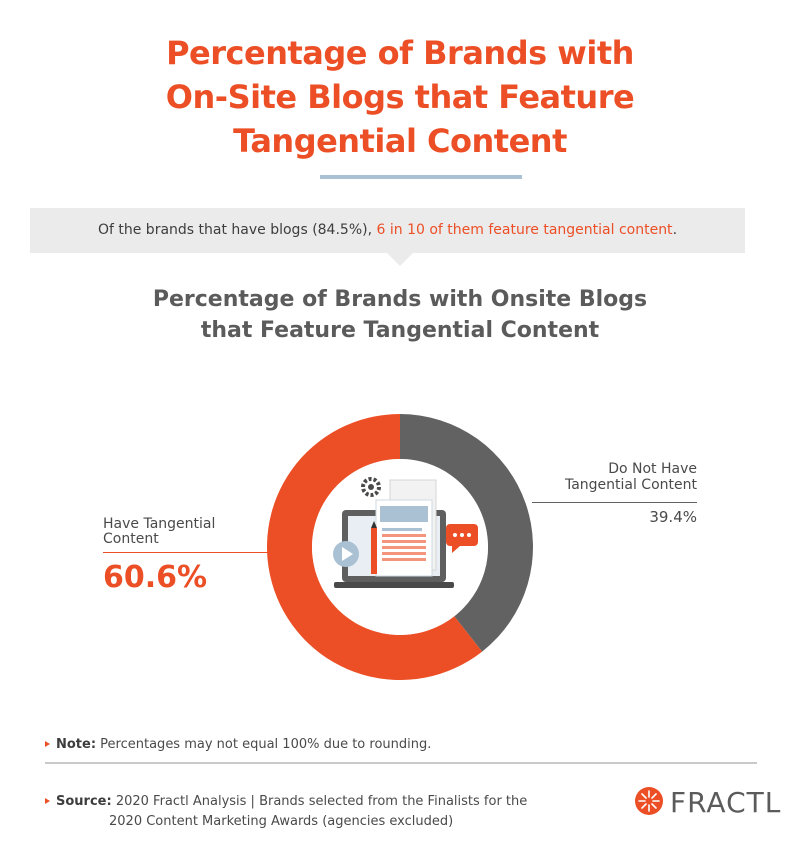 The height and width of the screenshot is (854, 800). I want to click on donut-slice-have-tangential, so click(374, 547).